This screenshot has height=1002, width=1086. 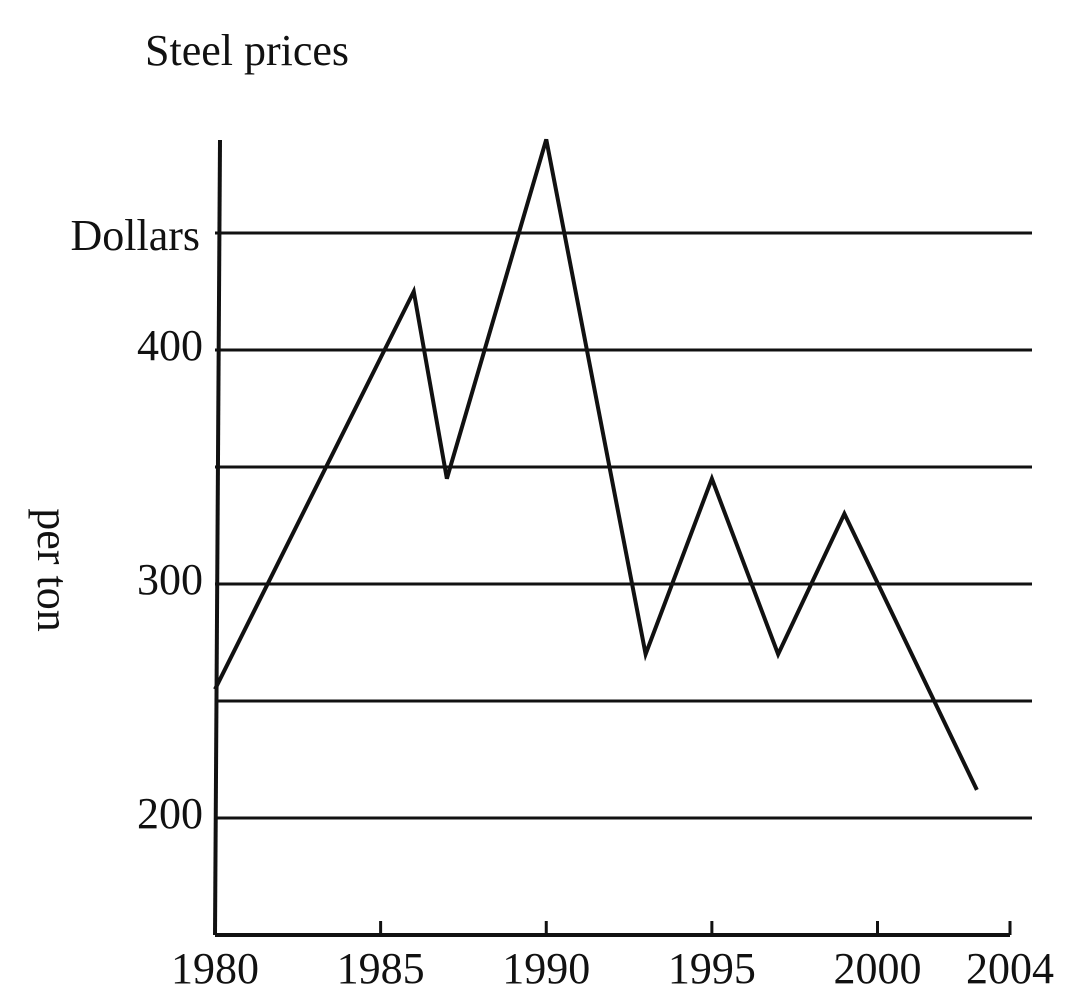 I want to click on x-tick-label: 1985, so click(x=381, y=968).